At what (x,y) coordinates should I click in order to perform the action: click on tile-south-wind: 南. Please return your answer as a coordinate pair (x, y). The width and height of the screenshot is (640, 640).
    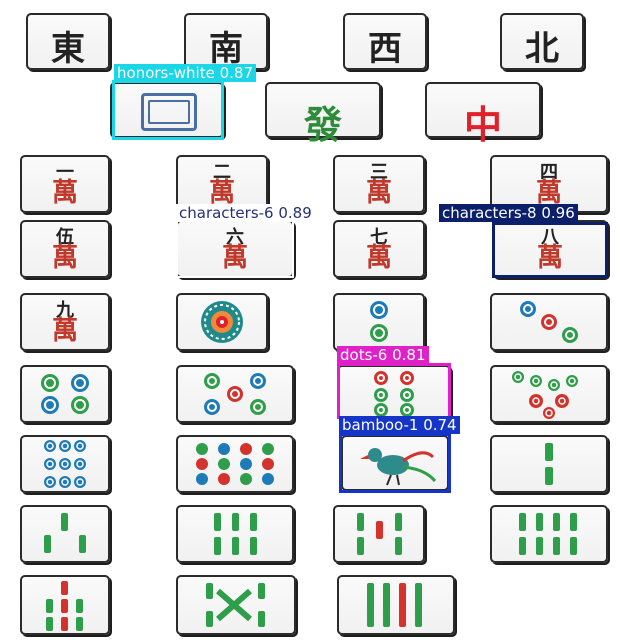
    Looking at the image, I should click on (226, 41).